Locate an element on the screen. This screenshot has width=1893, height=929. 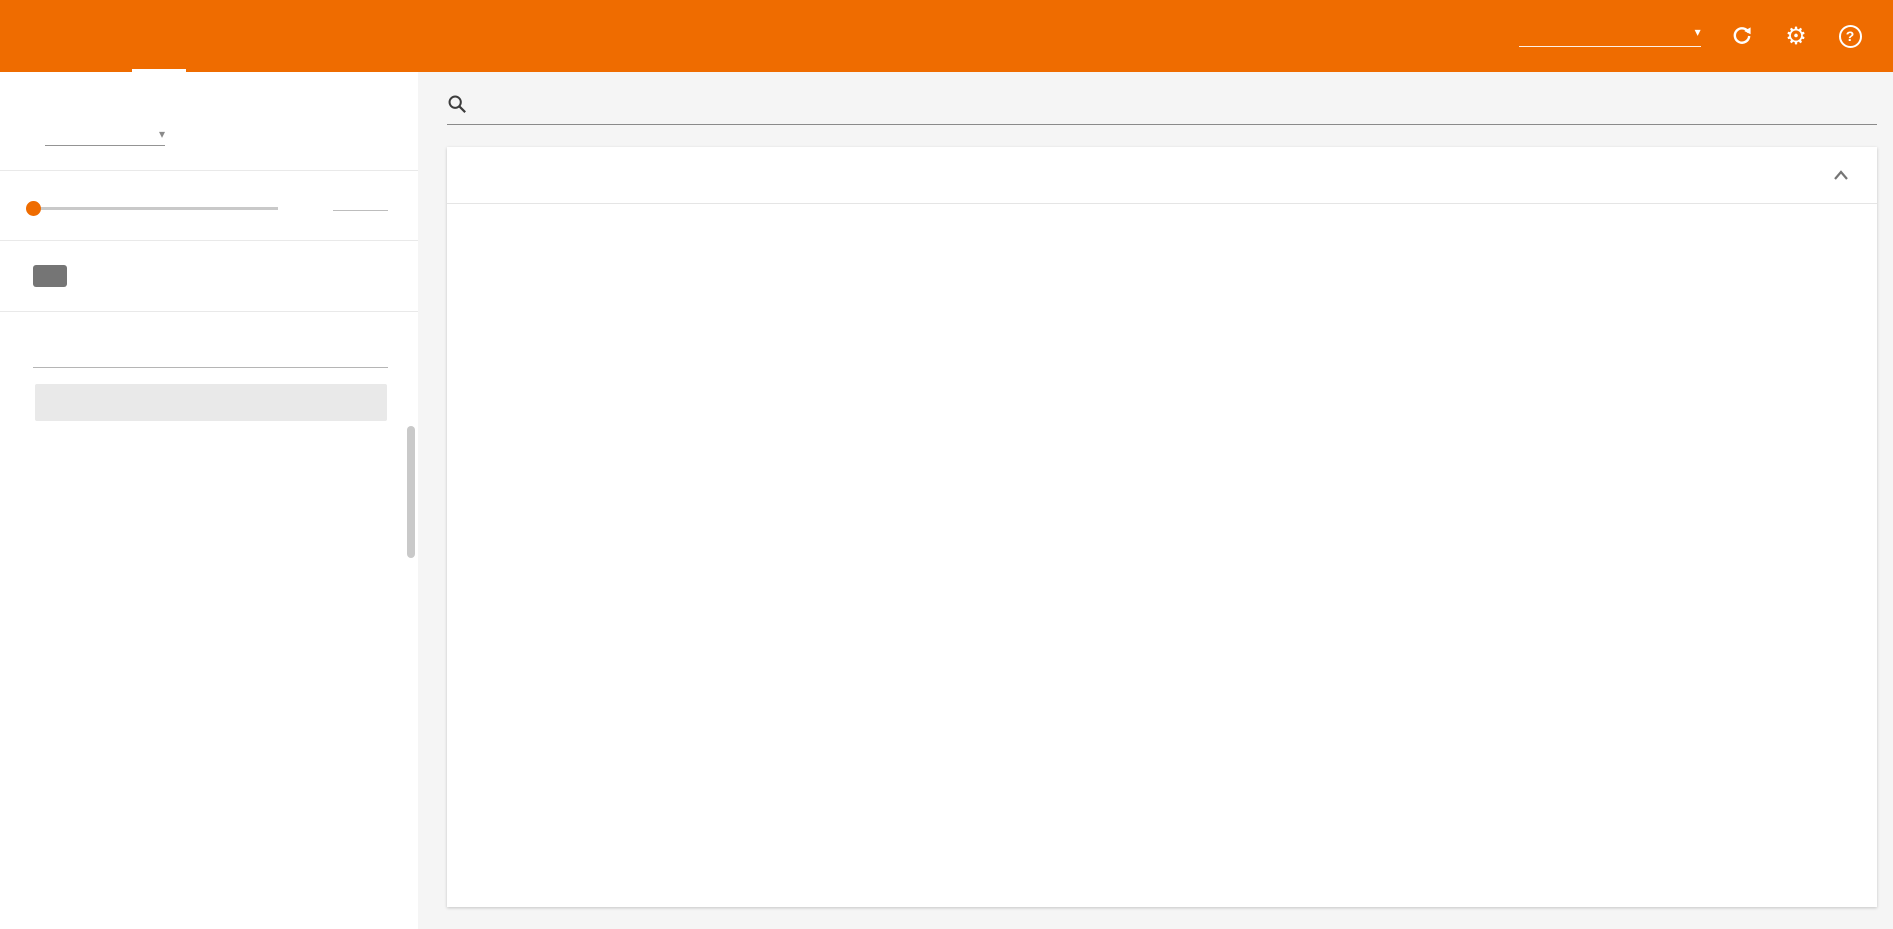
refresh-button is located at coordinates (1742, 36).